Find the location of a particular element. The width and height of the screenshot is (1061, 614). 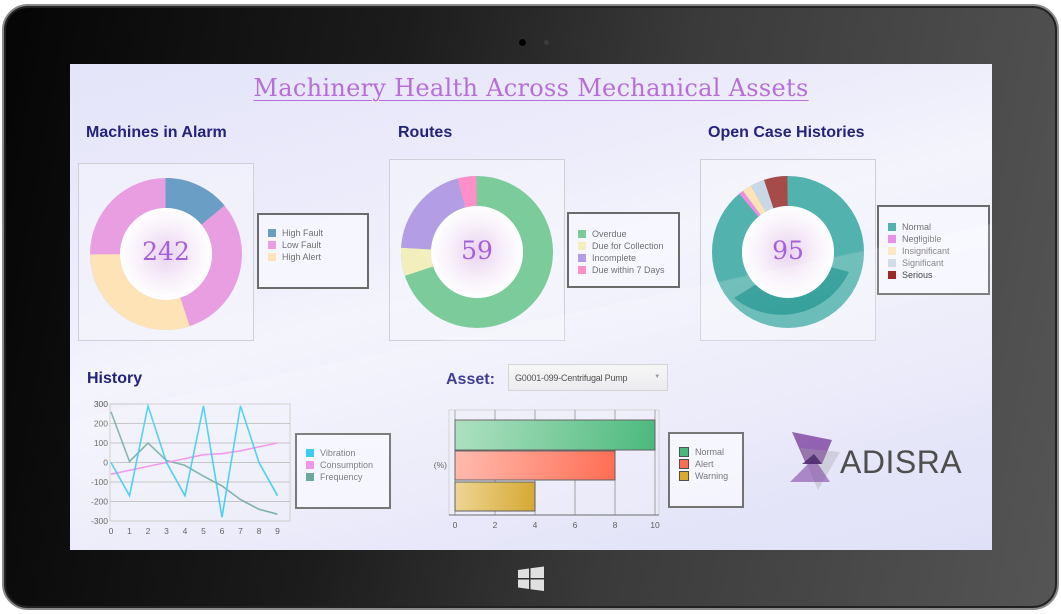

svg-text: 200 is located at coordinates (101, 424).